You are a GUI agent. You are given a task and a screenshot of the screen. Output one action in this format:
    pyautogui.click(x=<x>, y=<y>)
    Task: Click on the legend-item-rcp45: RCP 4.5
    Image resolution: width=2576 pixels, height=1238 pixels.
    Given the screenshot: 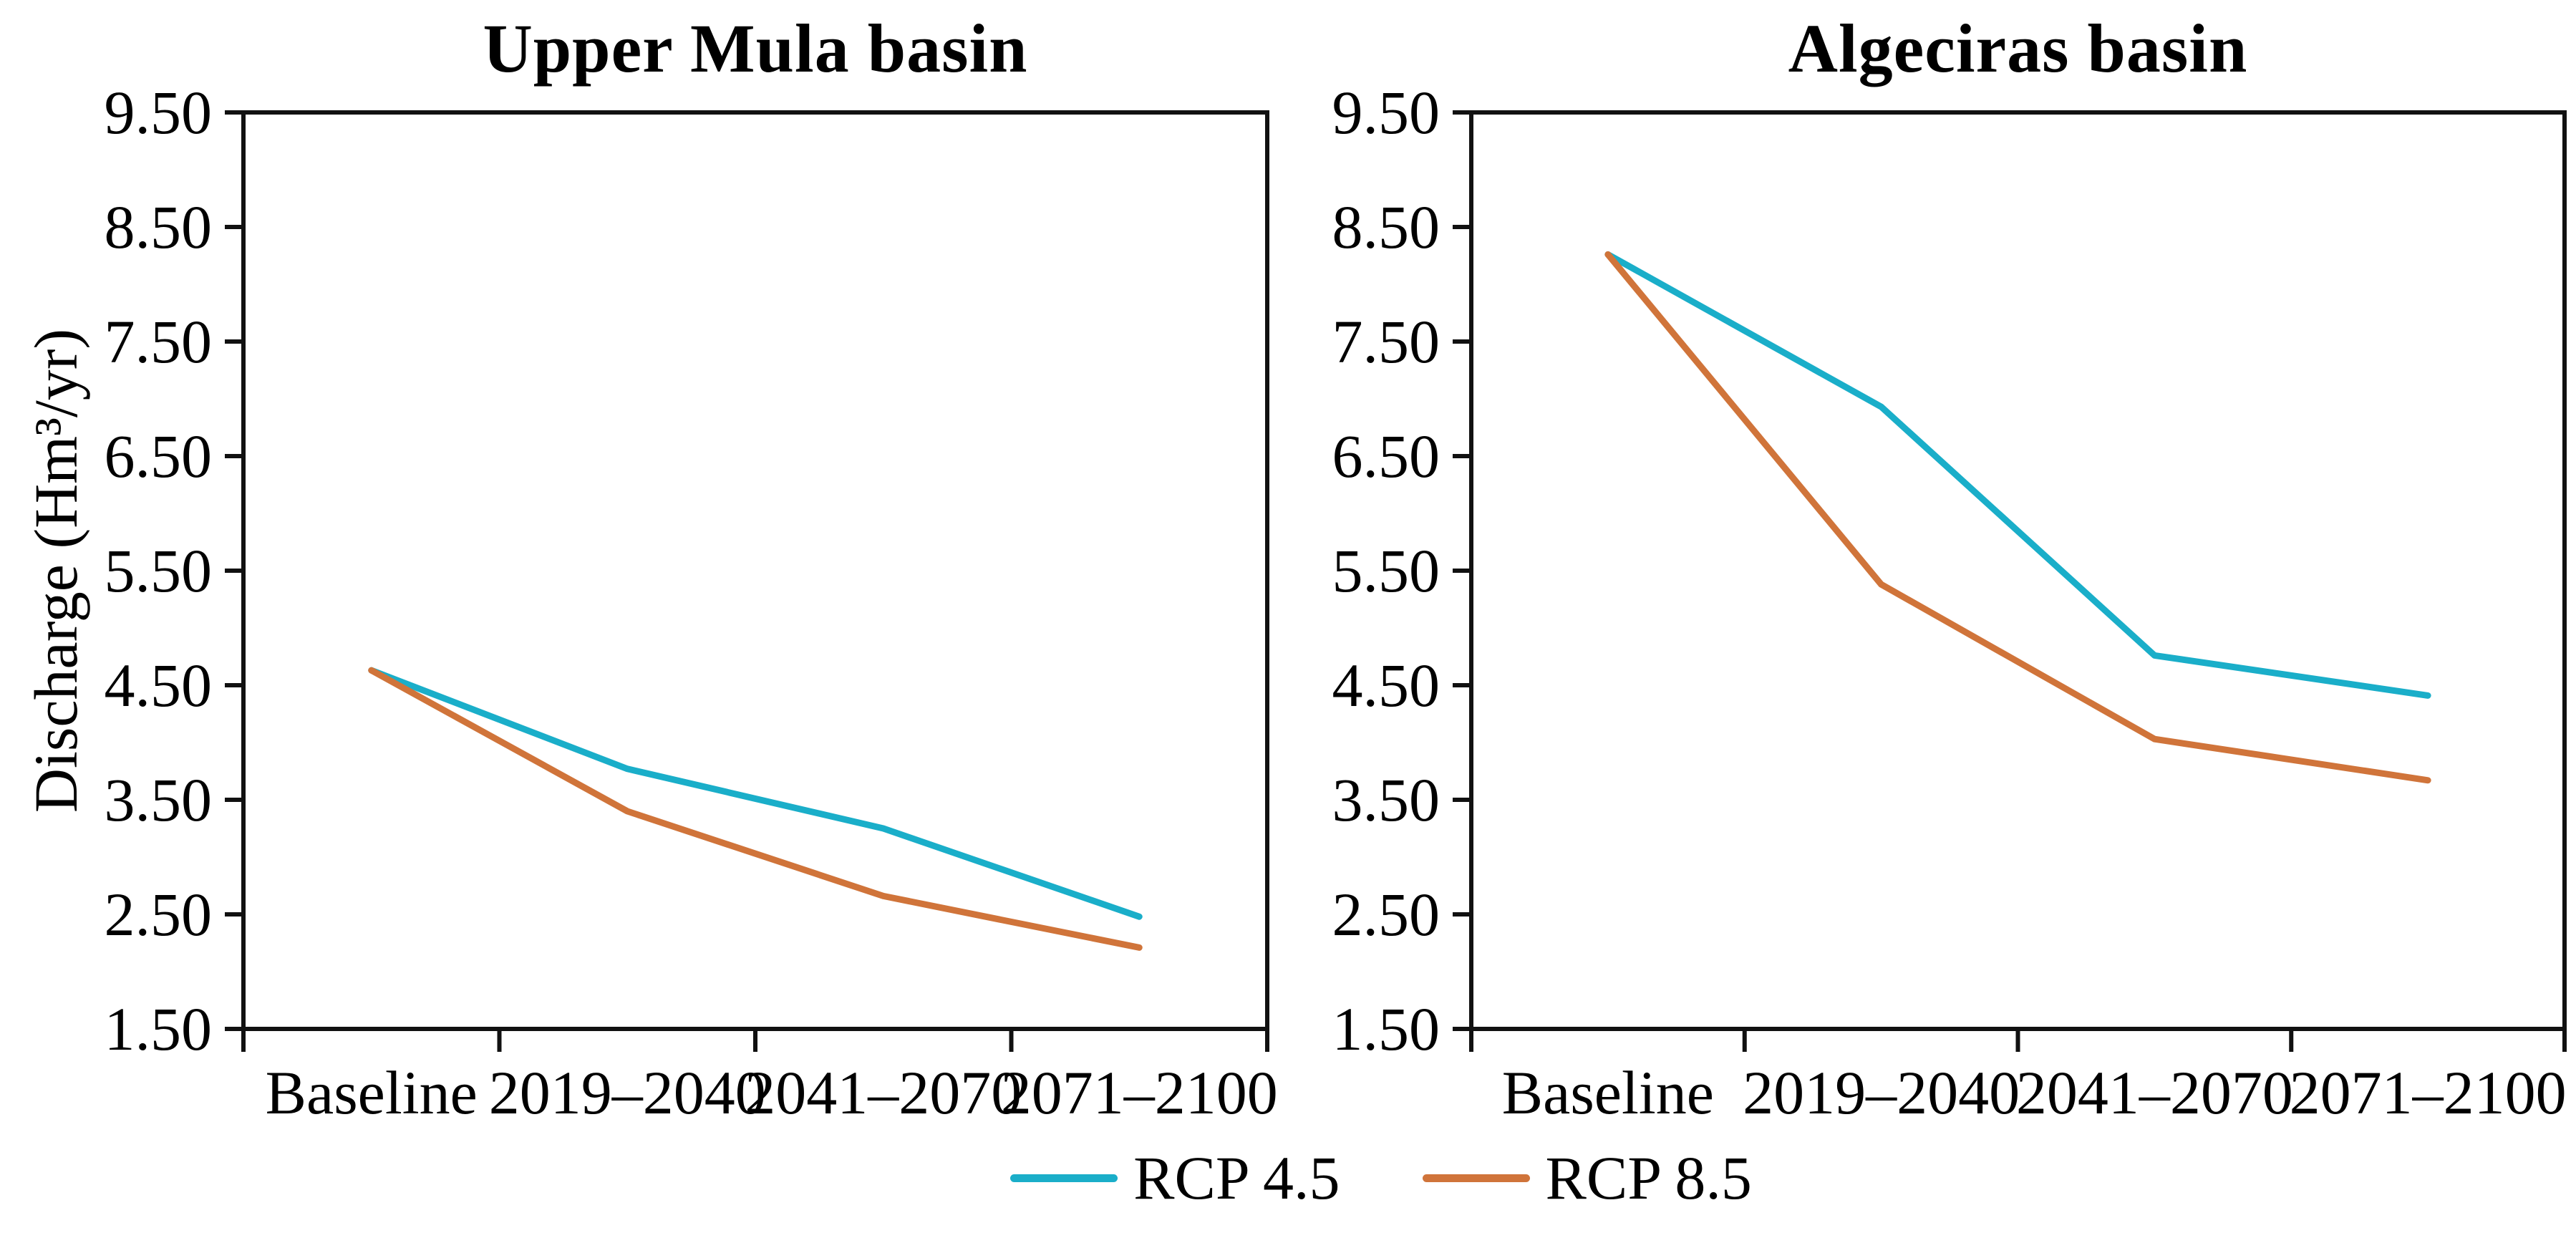 What is the action you would take?
    pyautogui.click(x=1175, y=1178)
    